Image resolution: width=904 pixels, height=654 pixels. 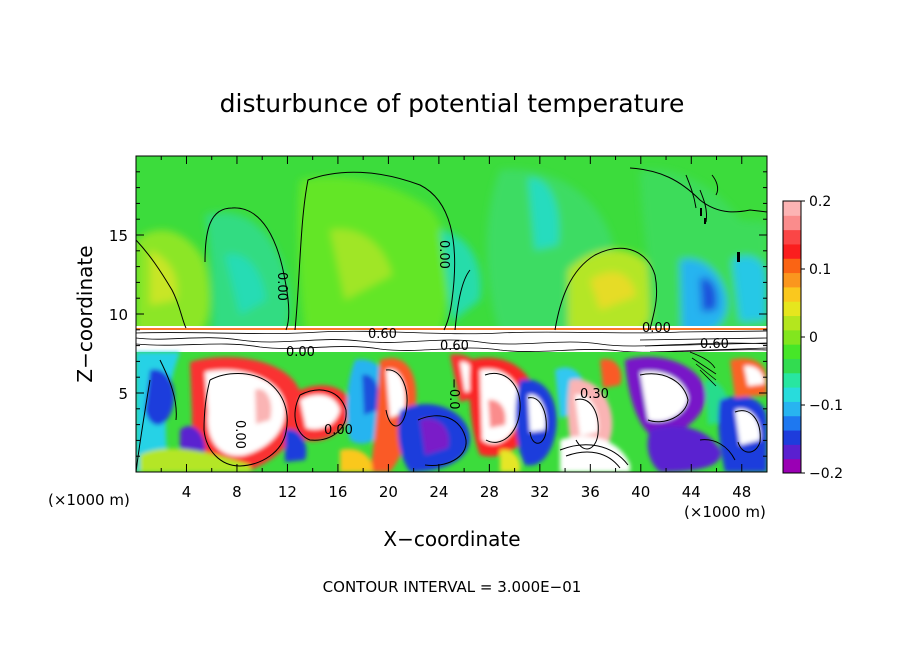 I want to click on x-tick-label: 12, so click(x=287, y=492).